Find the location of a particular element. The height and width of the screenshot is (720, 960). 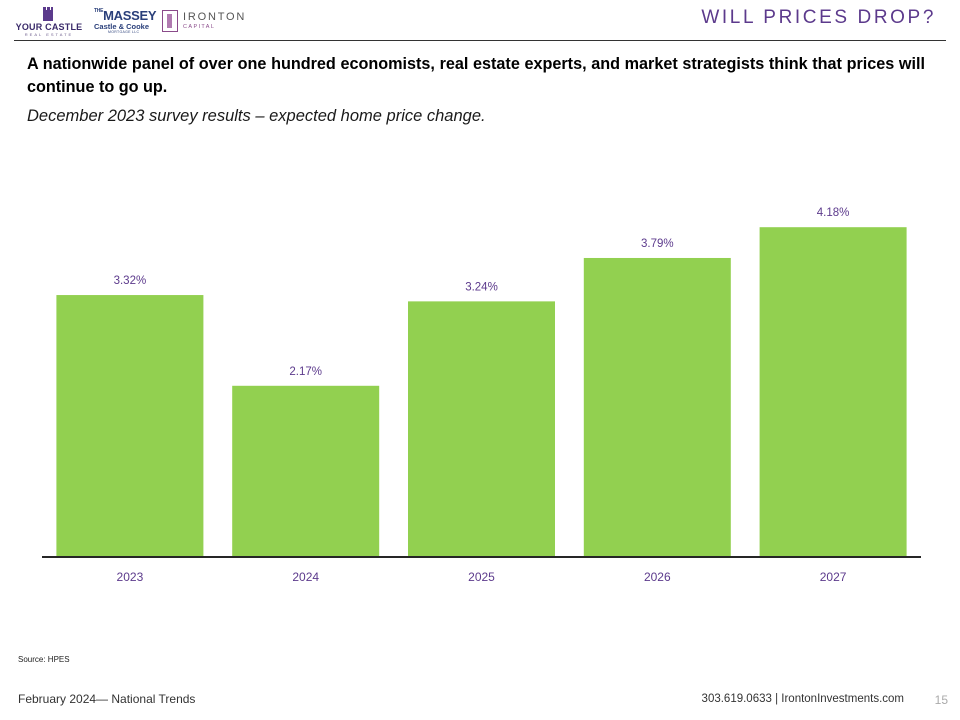

massey-logo-text: THEMASSEY is located at coordinates (125, 15).